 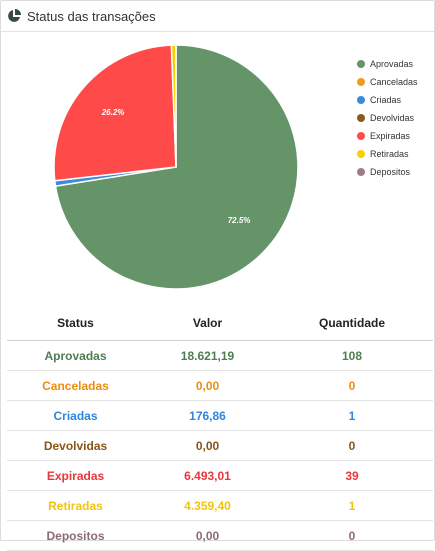 I want to click on legend-item: Canceladas, so click(x=387, y=82).